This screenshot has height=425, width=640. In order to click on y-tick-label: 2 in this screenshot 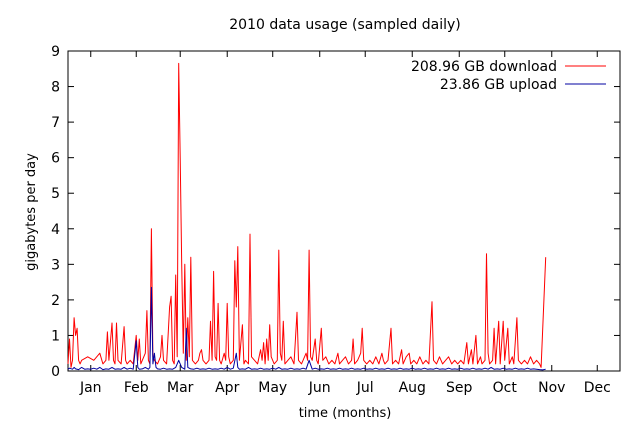, I will do `click(55, 301)`.